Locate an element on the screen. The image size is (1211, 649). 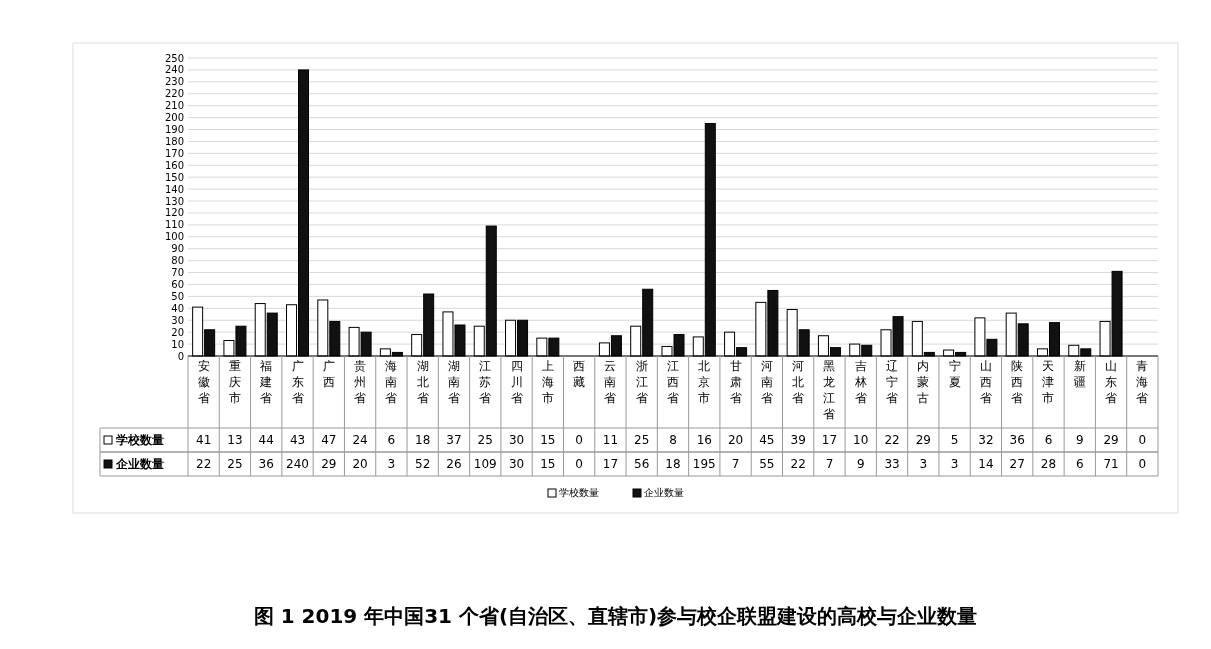
y-tick-label: 140 is located at coordinates (174, 189).